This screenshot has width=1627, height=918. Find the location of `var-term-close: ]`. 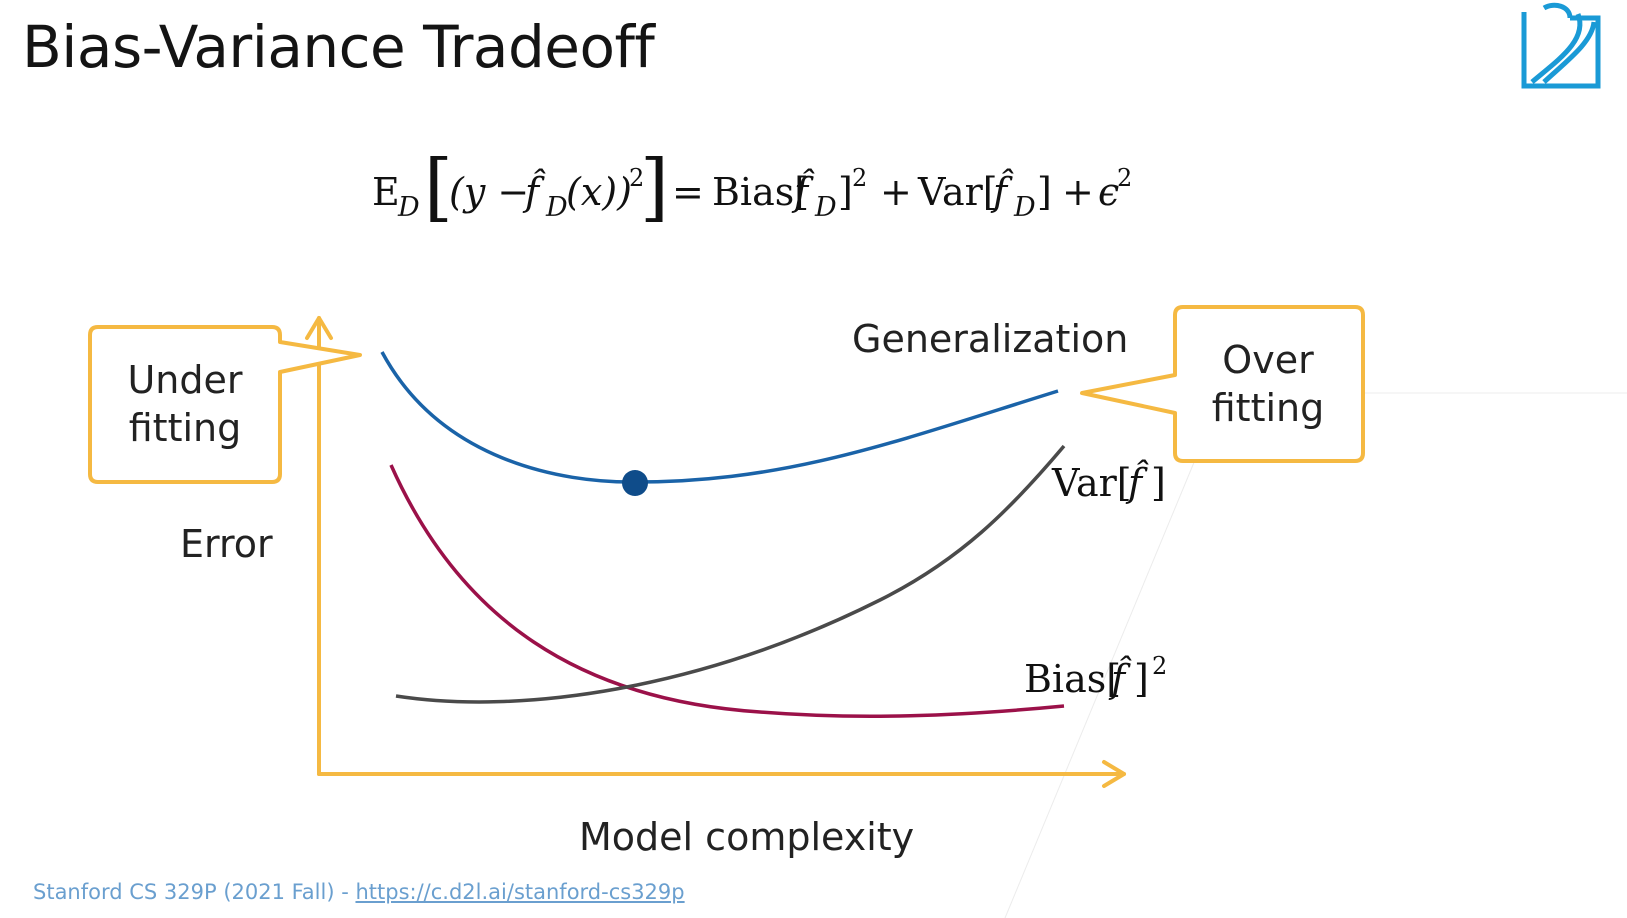

var-term-close: ] is located at coordinates (1044, 192).